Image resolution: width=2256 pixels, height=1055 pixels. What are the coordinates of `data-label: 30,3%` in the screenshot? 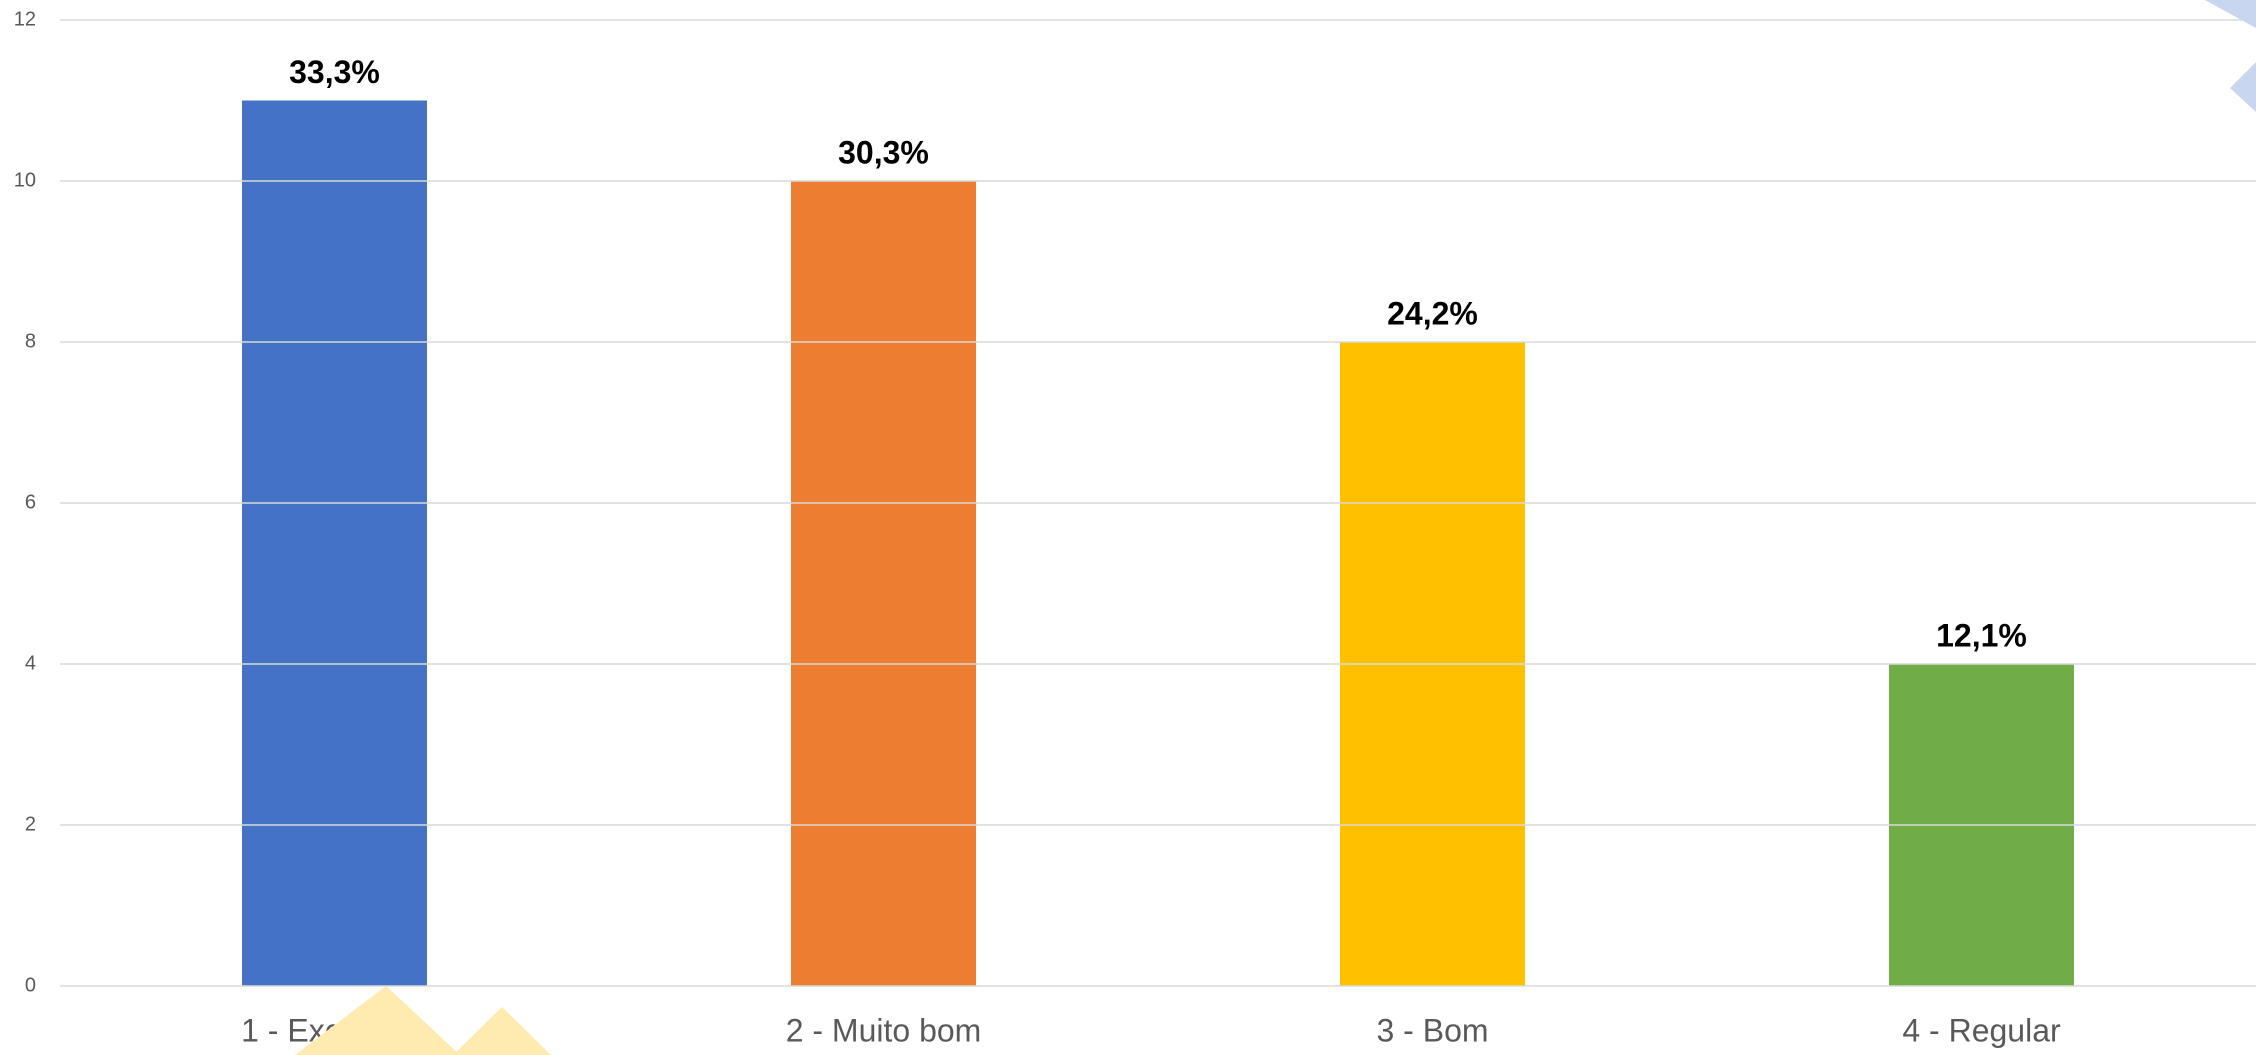 It's located at (883, 152).